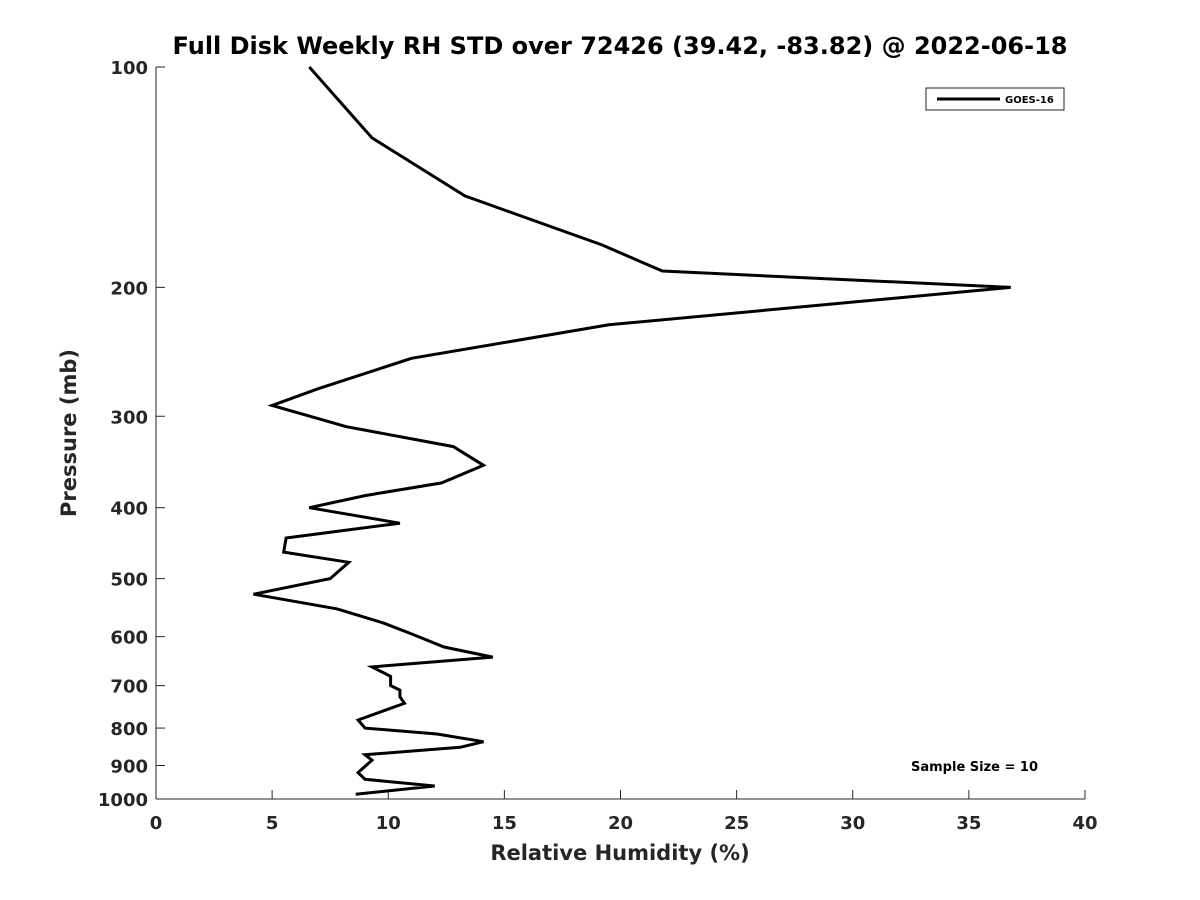 This screenshot has width=1200, height=900. I want to click on sample-size-annotation: Sample Size = 10, so click(974, 767).